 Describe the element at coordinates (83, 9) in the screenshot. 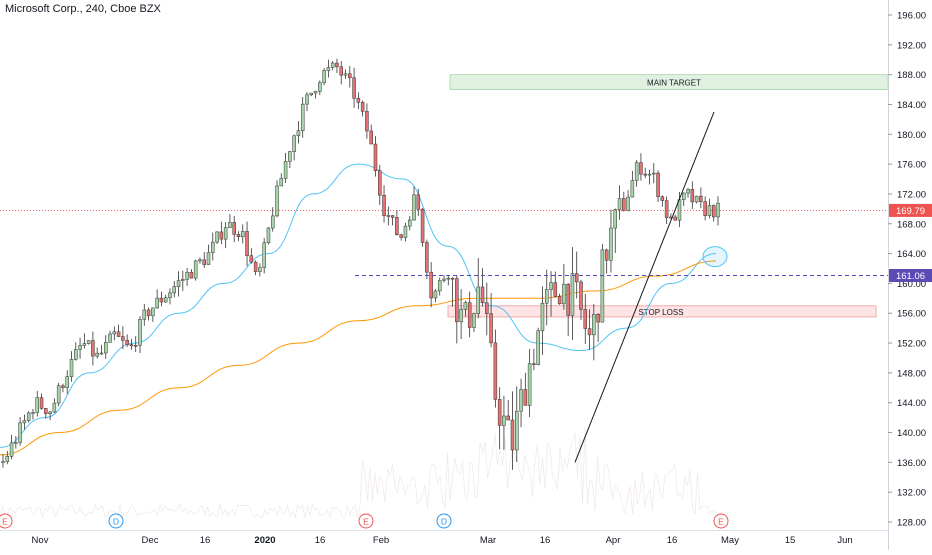

I see `chart-title: Microsoft Corp., 240, Cboe BZX` at that location.